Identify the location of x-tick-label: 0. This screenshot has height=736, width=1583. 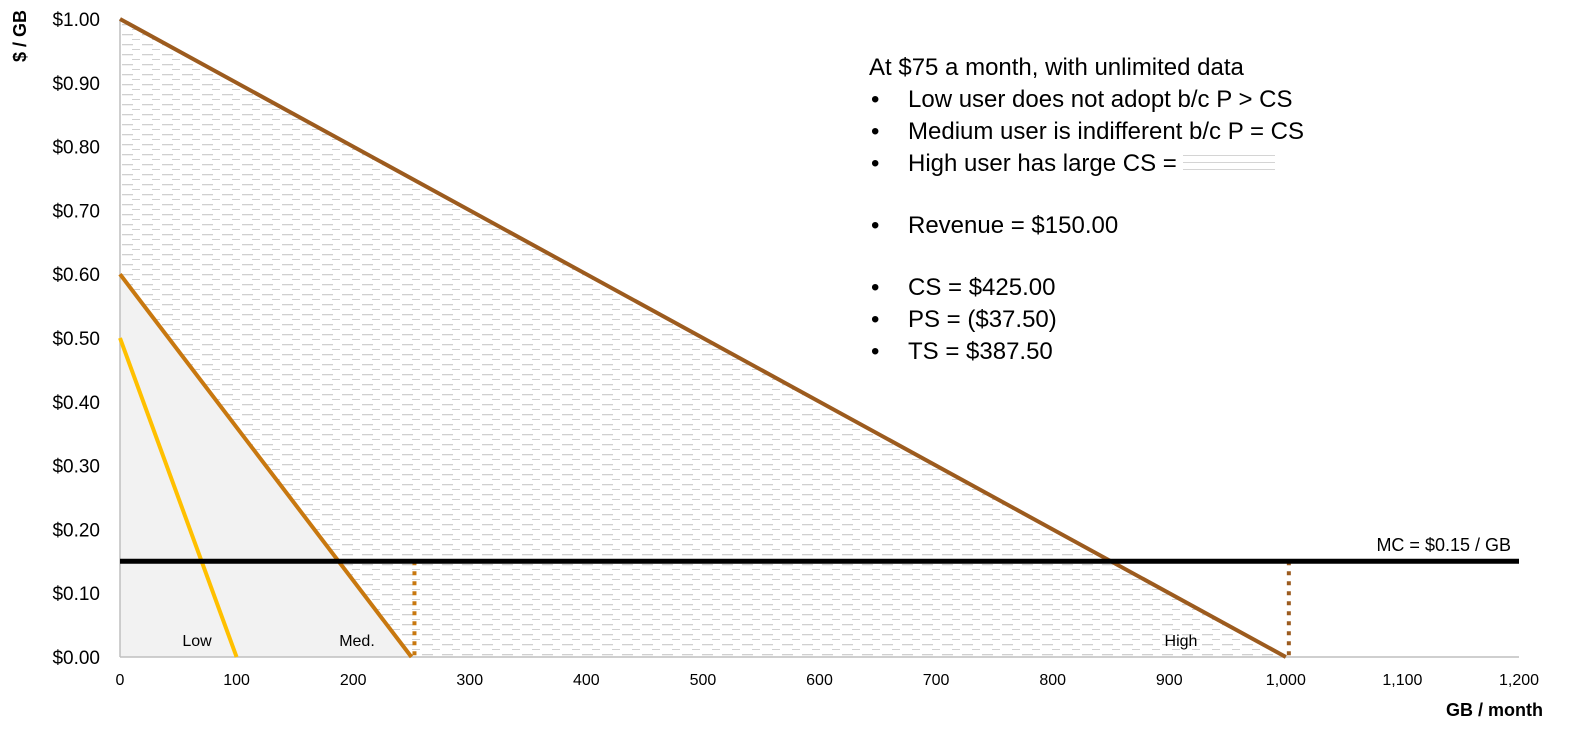
(120, 680).